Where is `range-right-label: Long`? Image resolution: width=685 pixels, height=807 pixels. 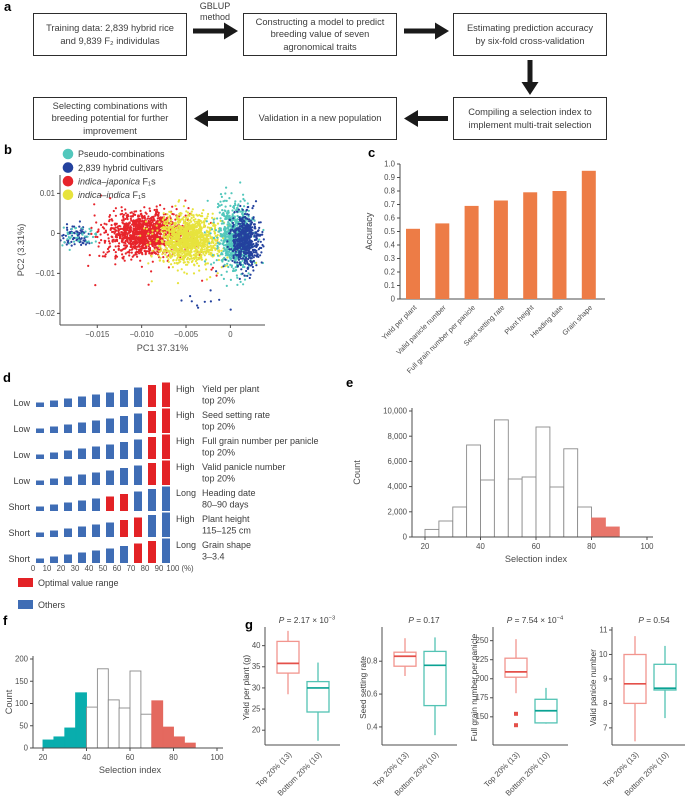
range-right-label: Long is located at coordinates (186, 493).